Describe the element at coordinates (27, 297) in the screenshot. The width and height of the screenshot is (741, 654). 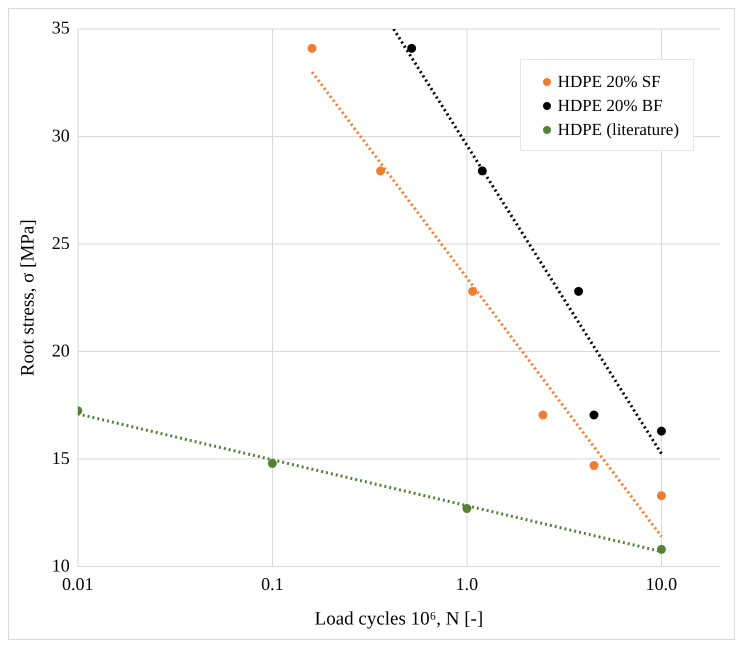
I see `y-axis-title: Root stress, σ [MPa]` at that location.